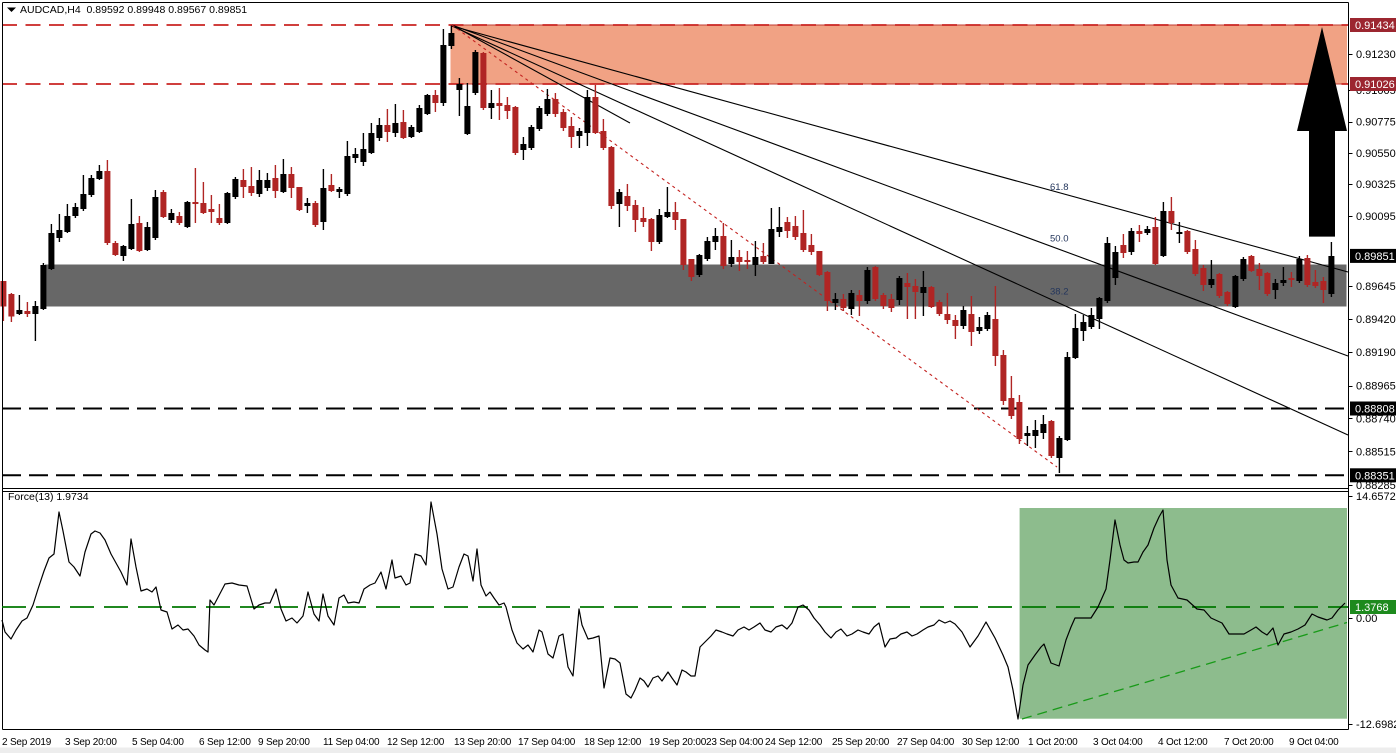 Image resolution: width=1396 pixels, height=753 pixels. Describe the element at coordinates (1183, 742) in the screenshot. I see `svg-text: 4 Oct 12:00` at that location.